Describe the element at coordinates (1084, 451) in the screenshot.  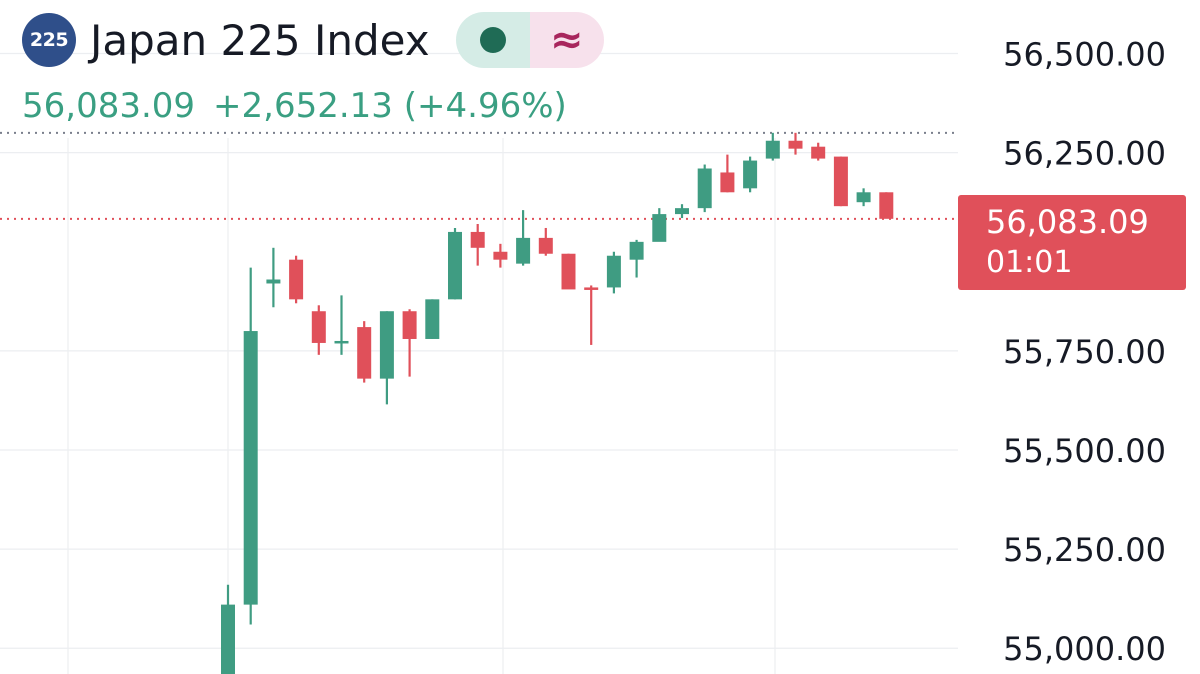
I see `y-tick-label: 55,500.00` at that location.